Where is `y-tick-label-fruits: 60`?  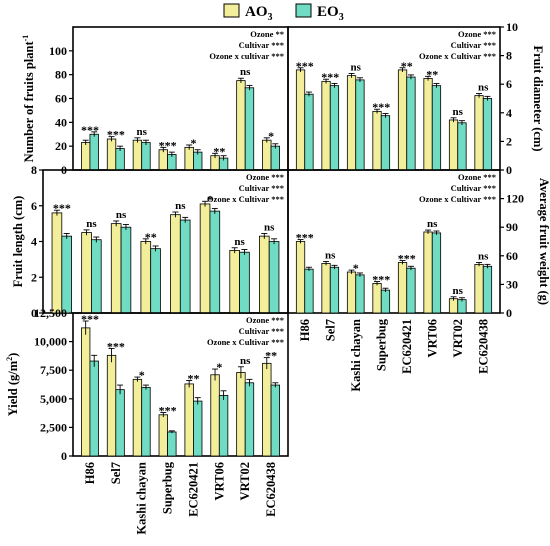
y-tick-label-fruits: 60 is located at coordinates (61, 99).